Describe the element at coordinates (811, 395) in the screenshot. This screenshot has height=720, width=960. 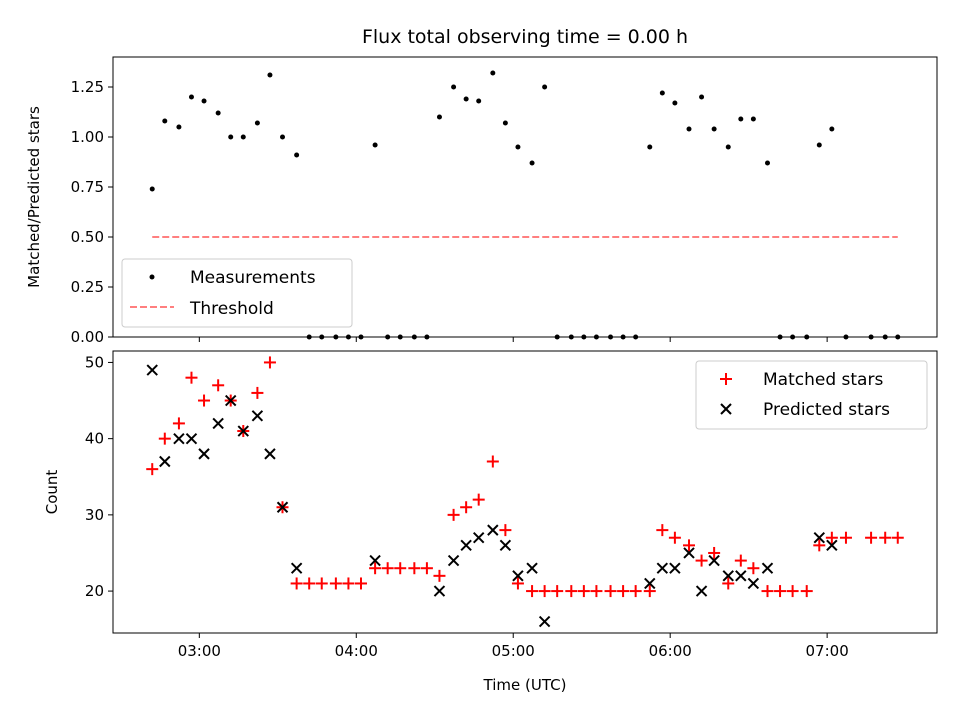
I see `count-legend-box` at that location.